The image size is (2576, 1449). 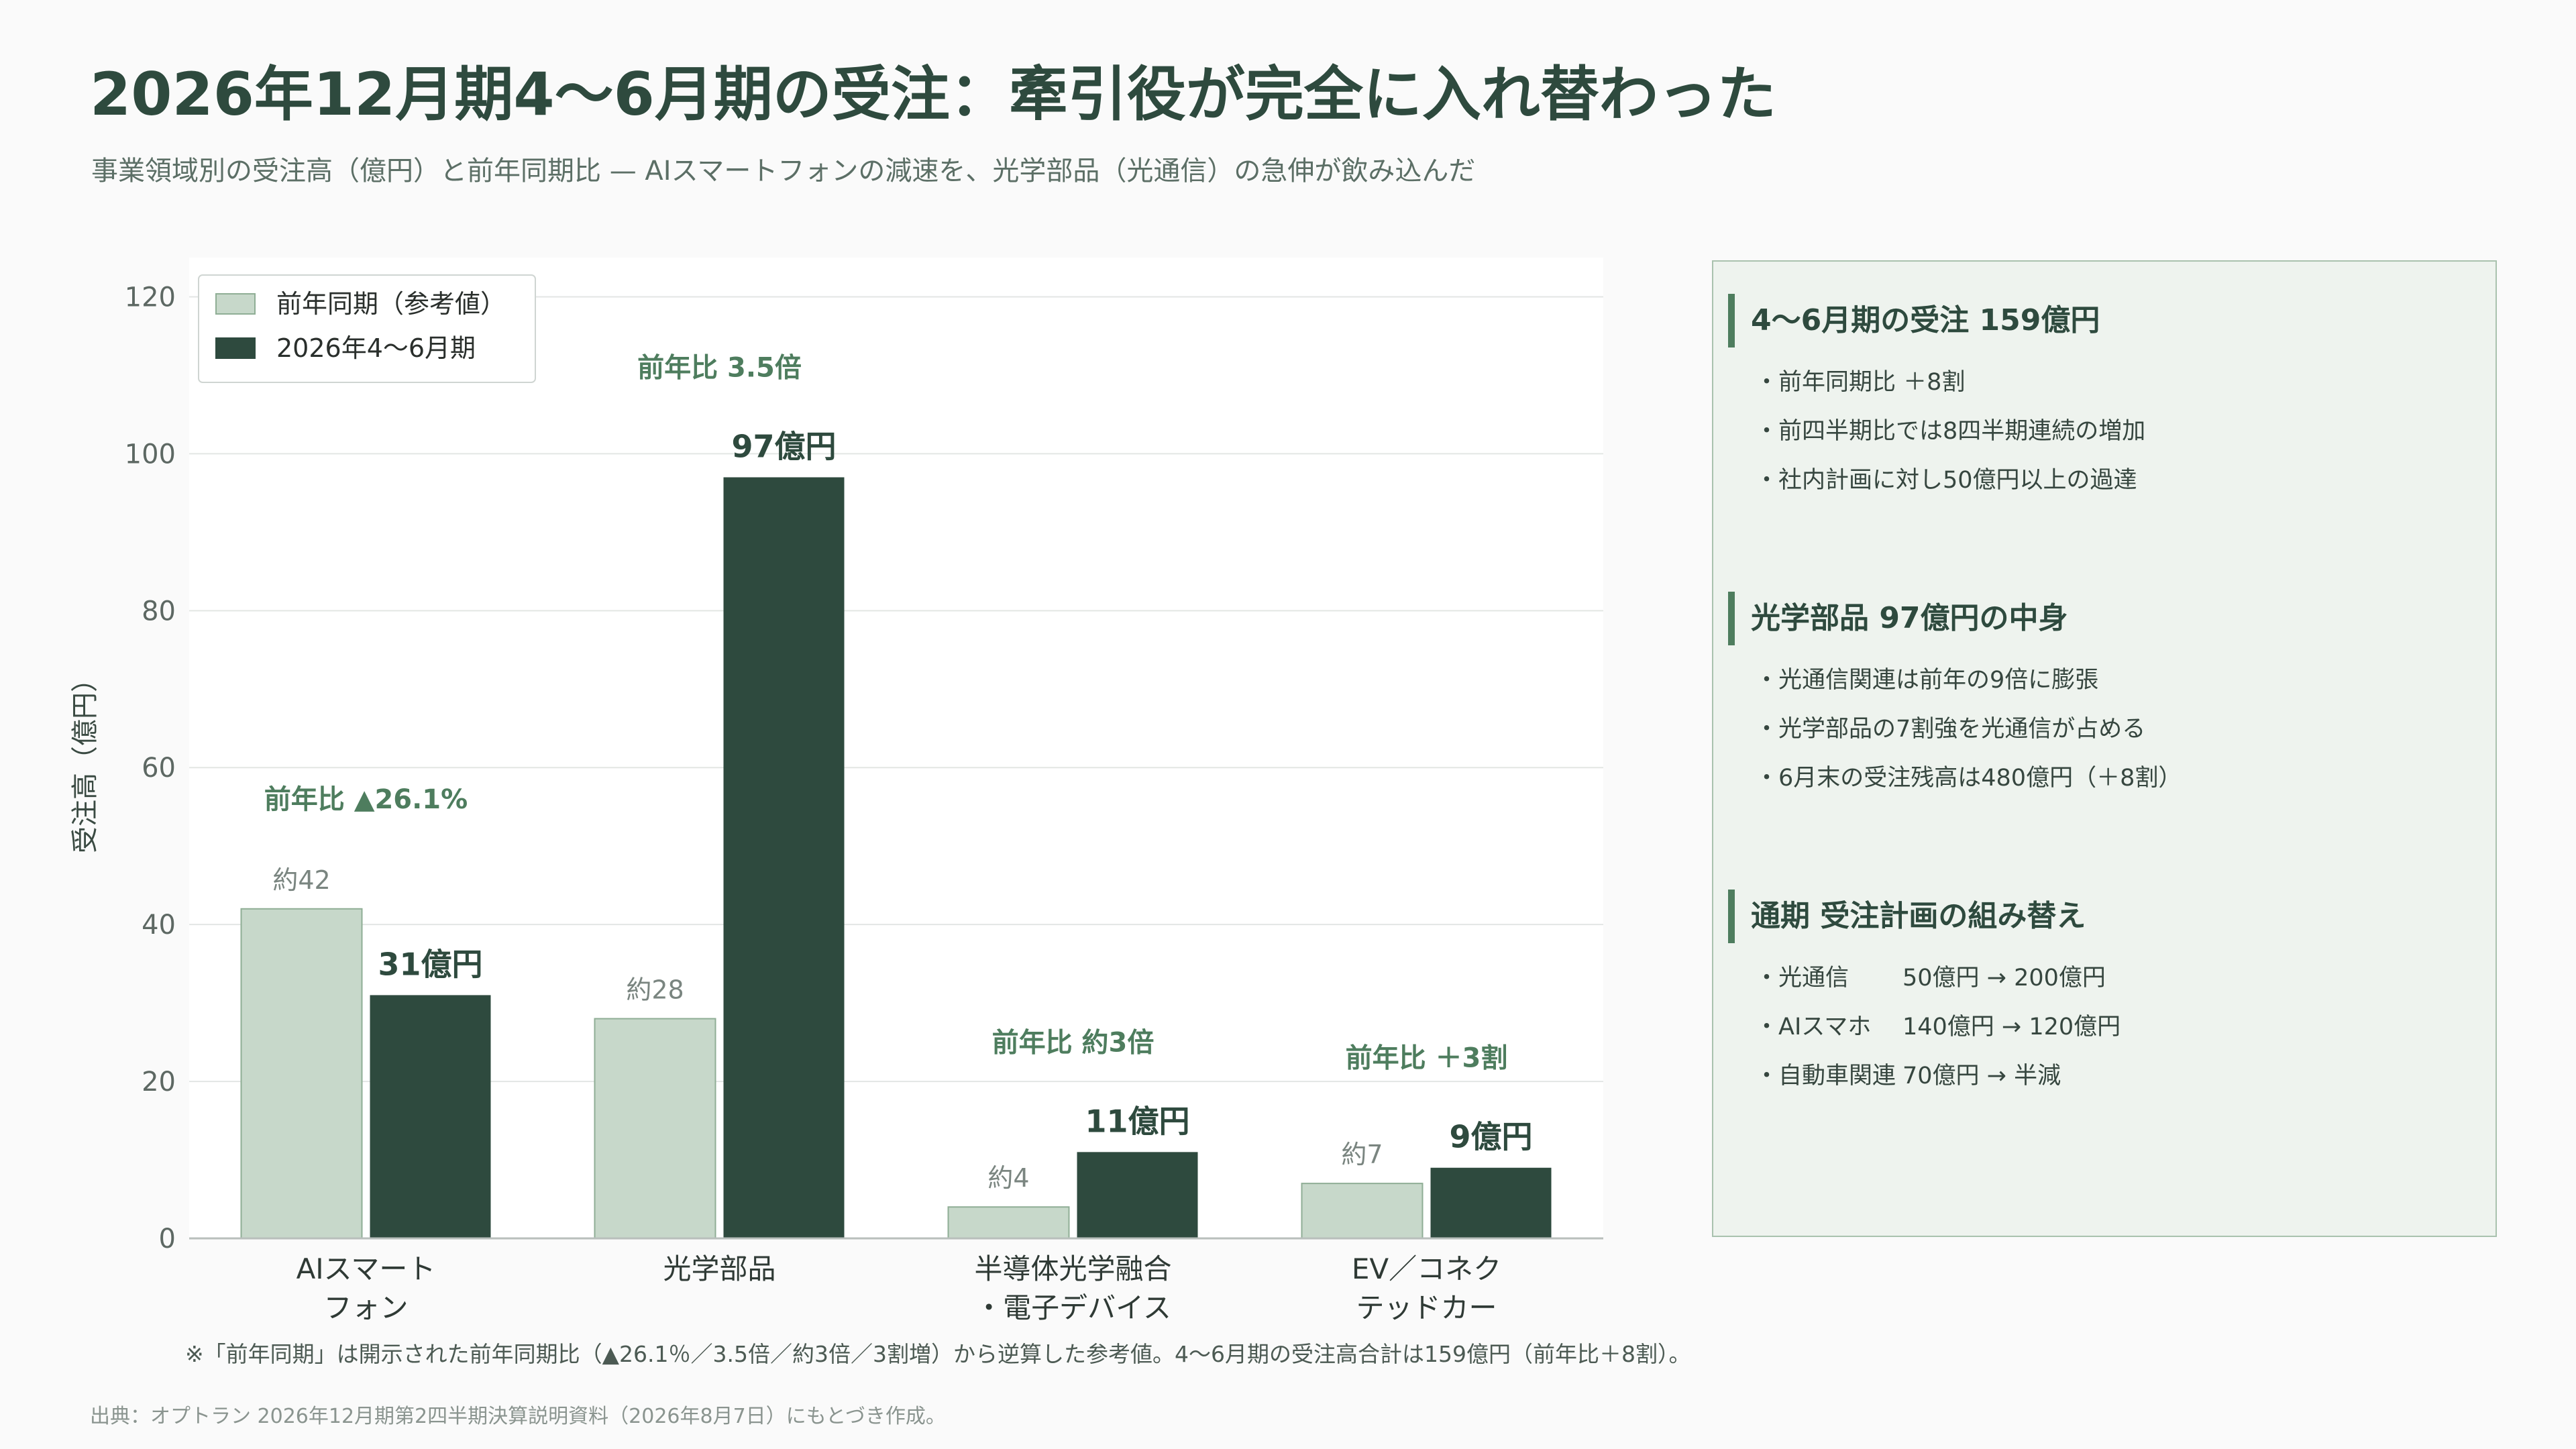 I want to click on plan-item-name: ・自動車関連, so click(x=1825, y=1076).